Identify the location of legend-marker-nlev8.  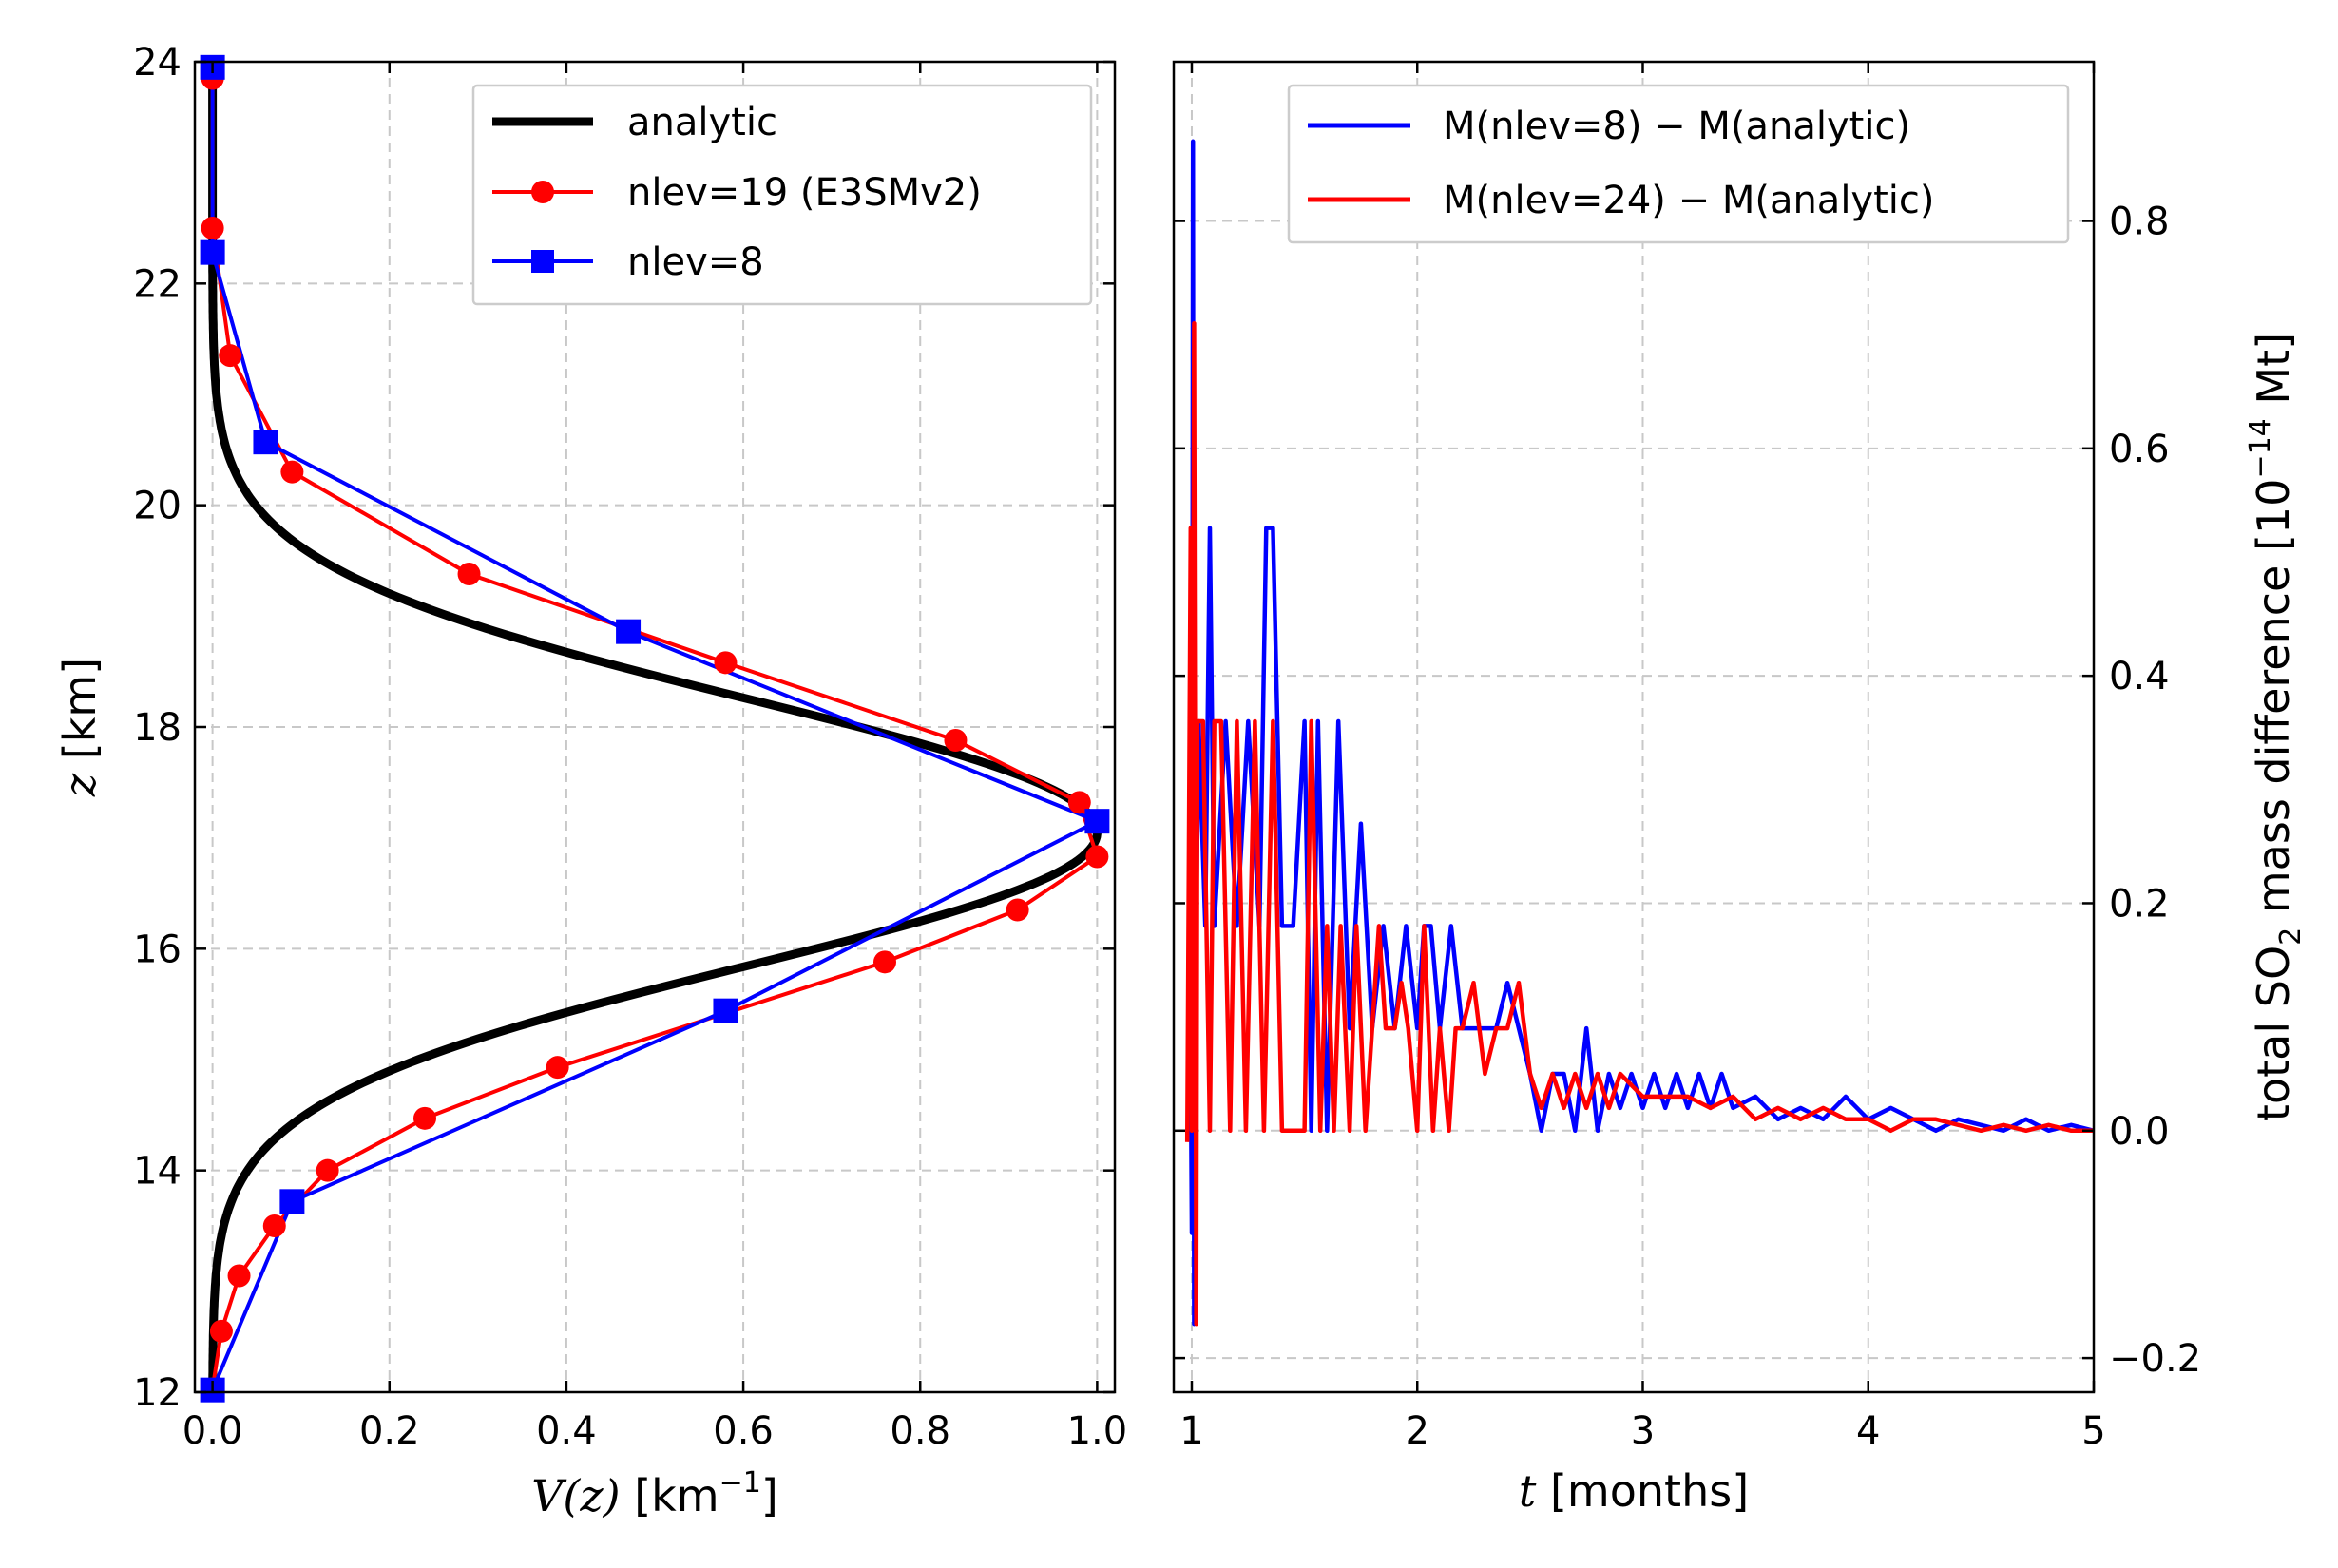
(542, 262).